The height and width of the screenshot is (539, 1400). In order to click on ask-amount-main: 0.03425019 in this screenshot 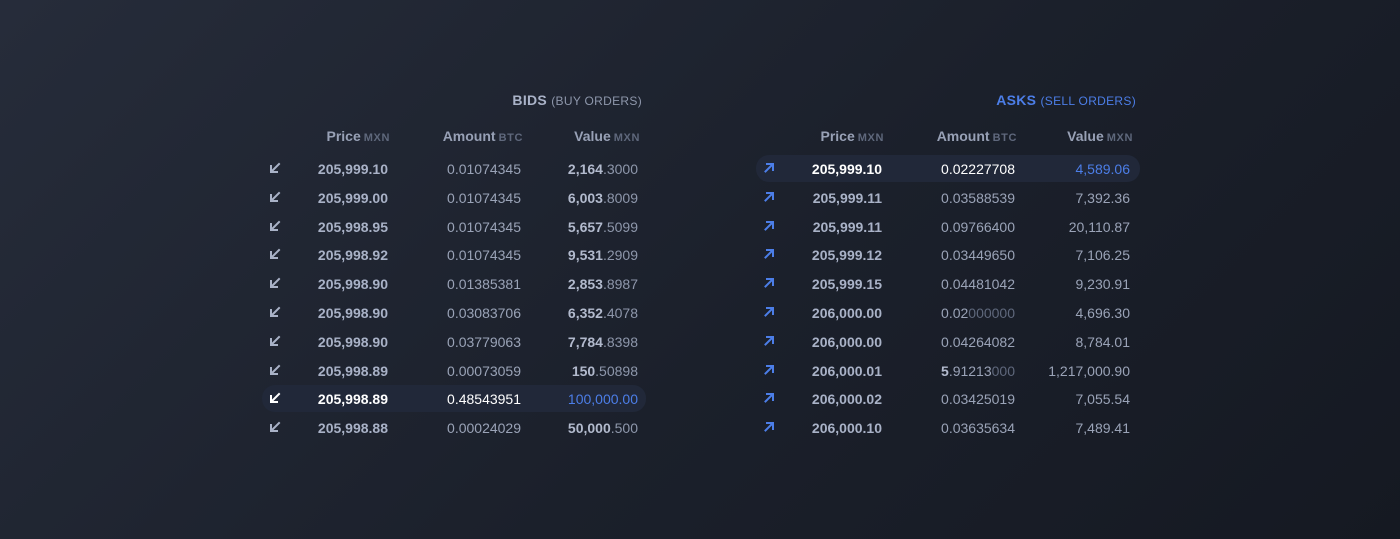, I will do `click(978, 399)`.